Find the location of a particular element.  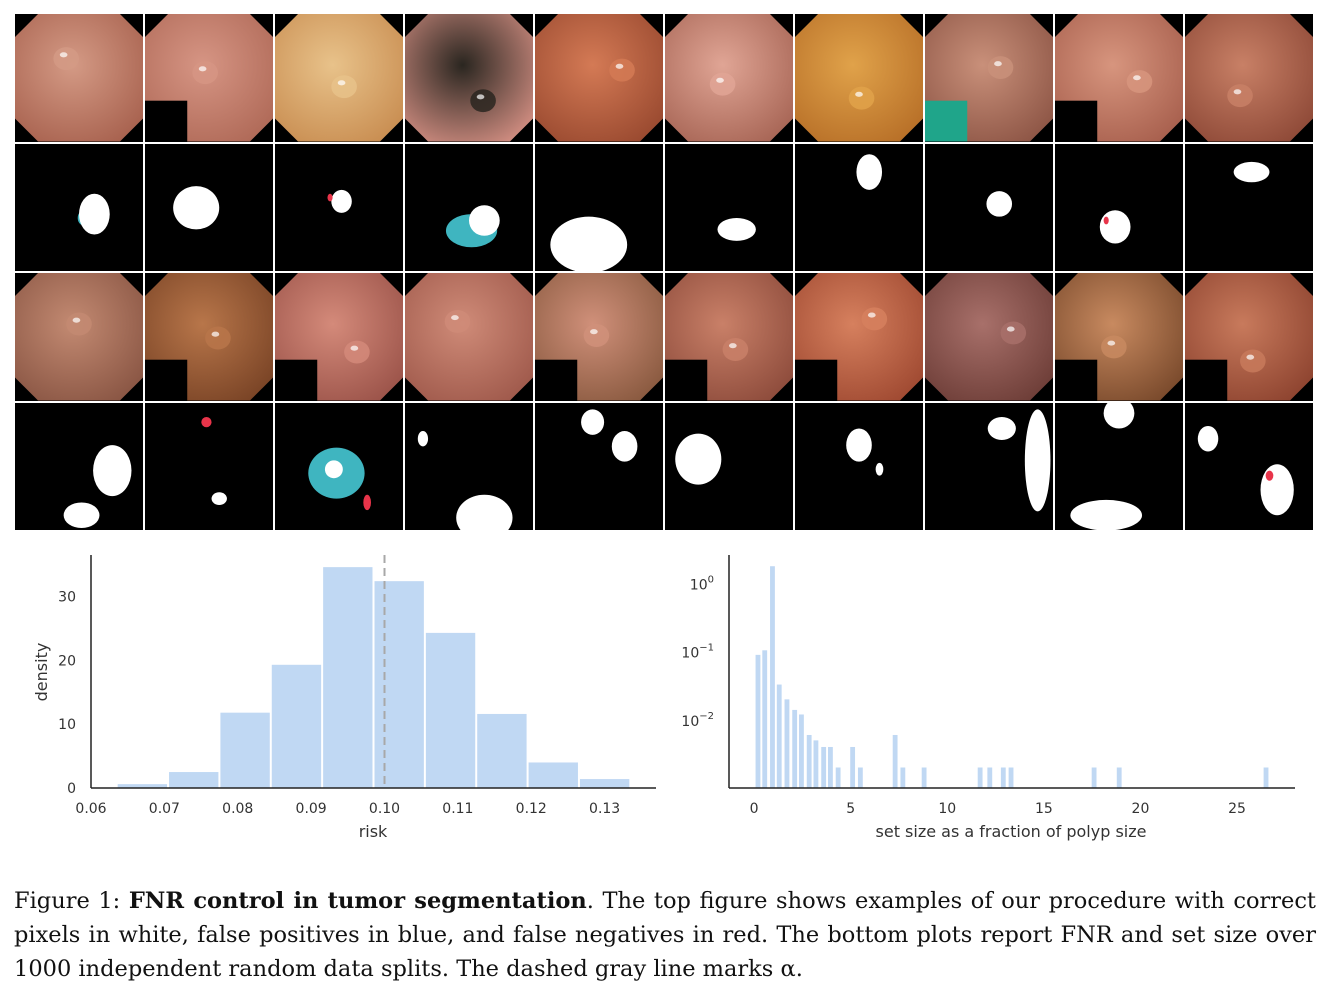

risk-x-axis-label: risk is located at coordinates (373, 831).